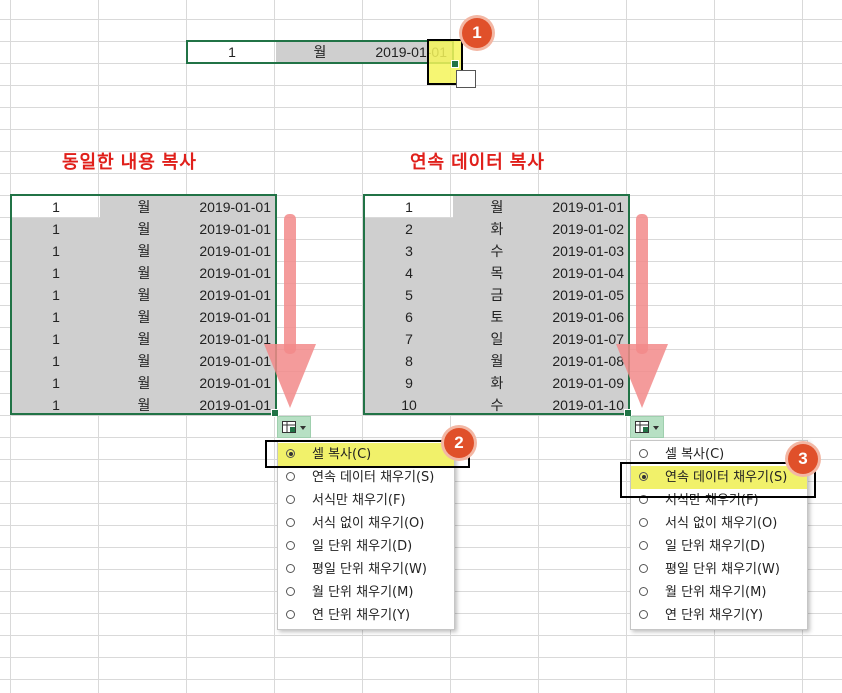  I want to click on right-autofill-options-button, so click(647, 427).